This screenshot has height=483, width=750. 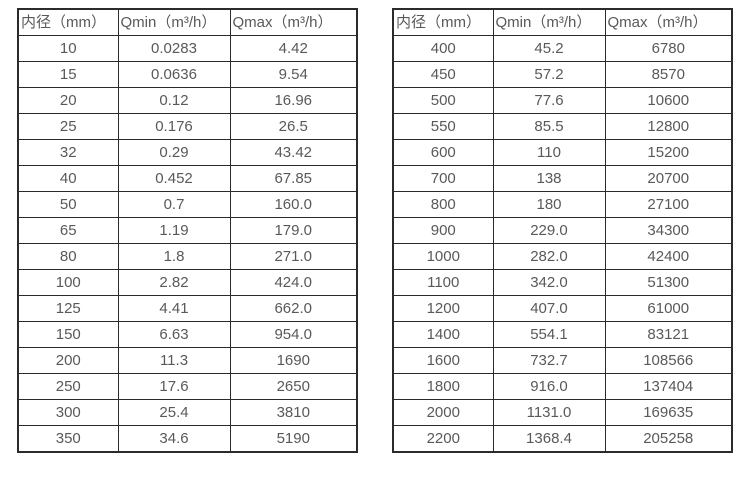 I want to click on table-cell: 550, so click(x=443, y=126).